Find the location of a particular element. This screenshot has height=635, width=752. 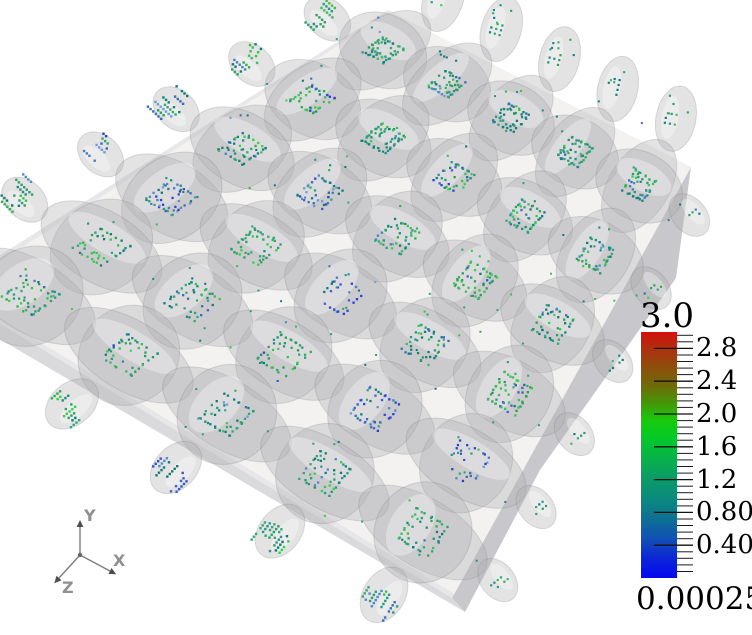

axis-triad is located at coordinates (85, 552).